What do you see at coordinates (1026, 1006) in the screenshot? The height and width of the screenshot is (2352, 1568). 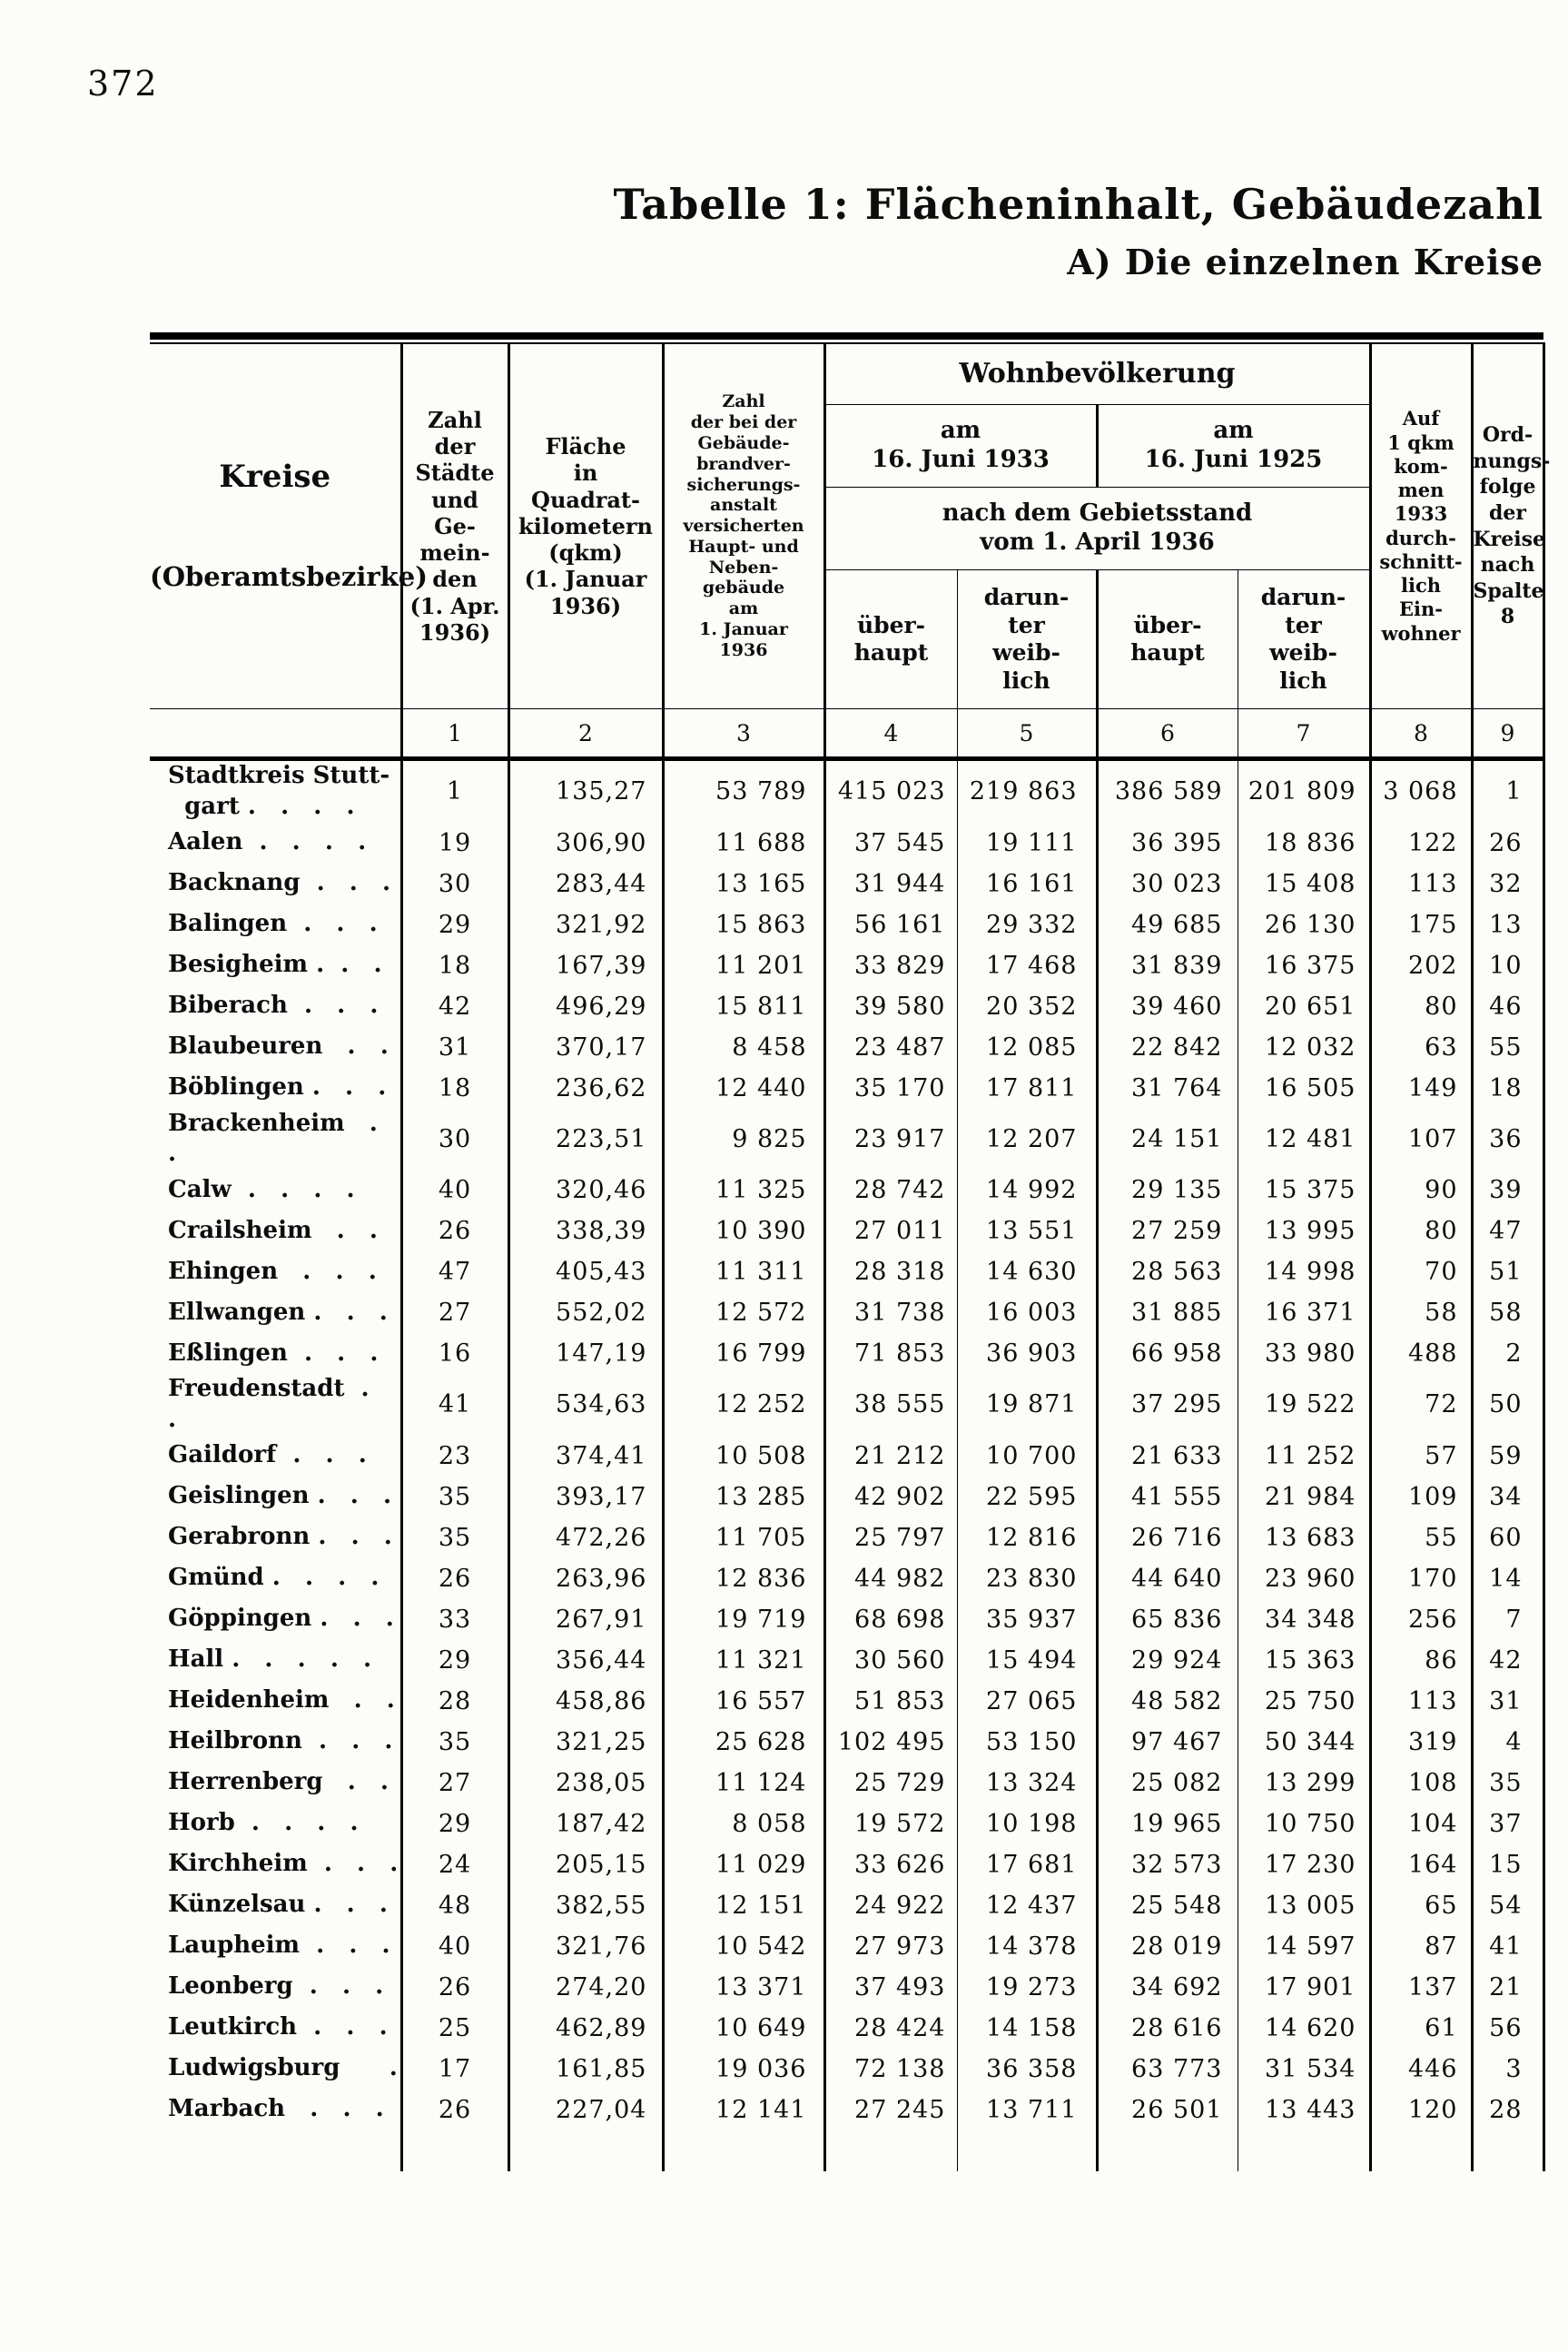 I see `cell-1933-weiblich: 20 352` at bounding box center [1026, 1006].